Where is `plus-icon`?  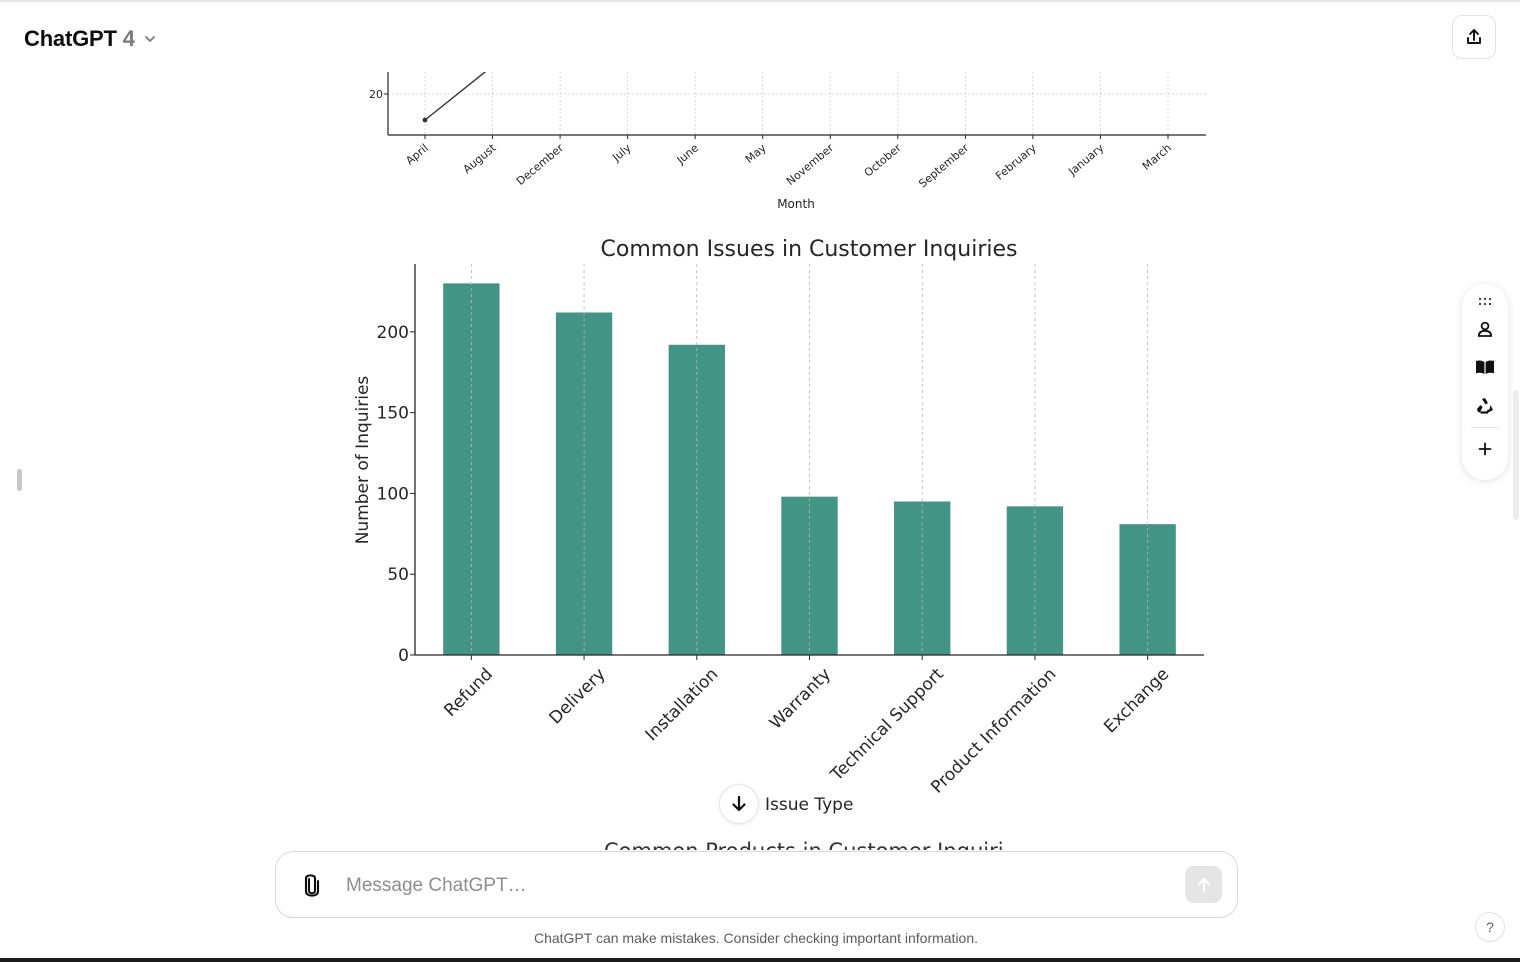
plus-icon is located at coordinates (1485, 449).